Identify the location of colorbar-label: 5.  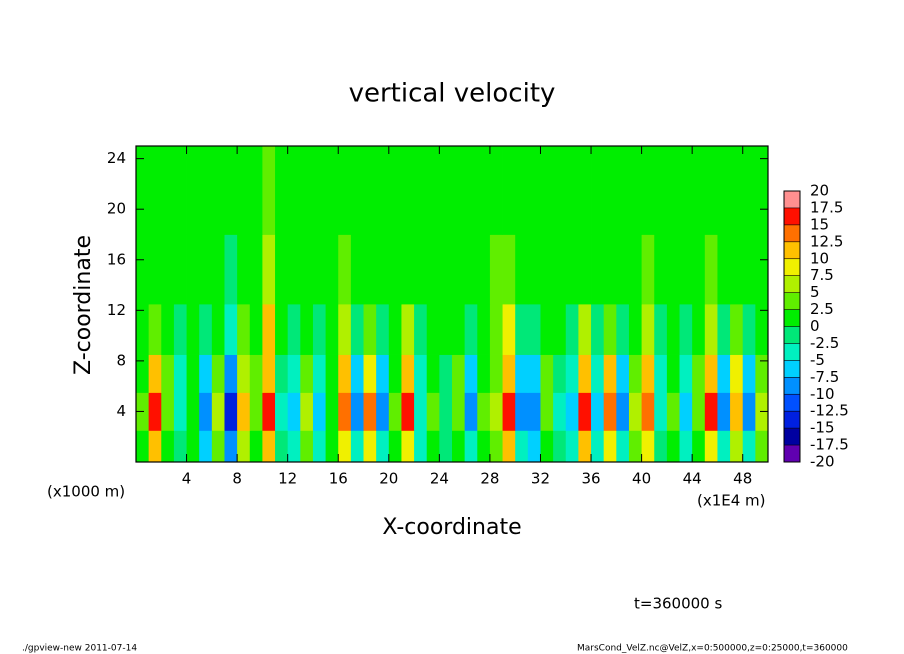
(815, 292).